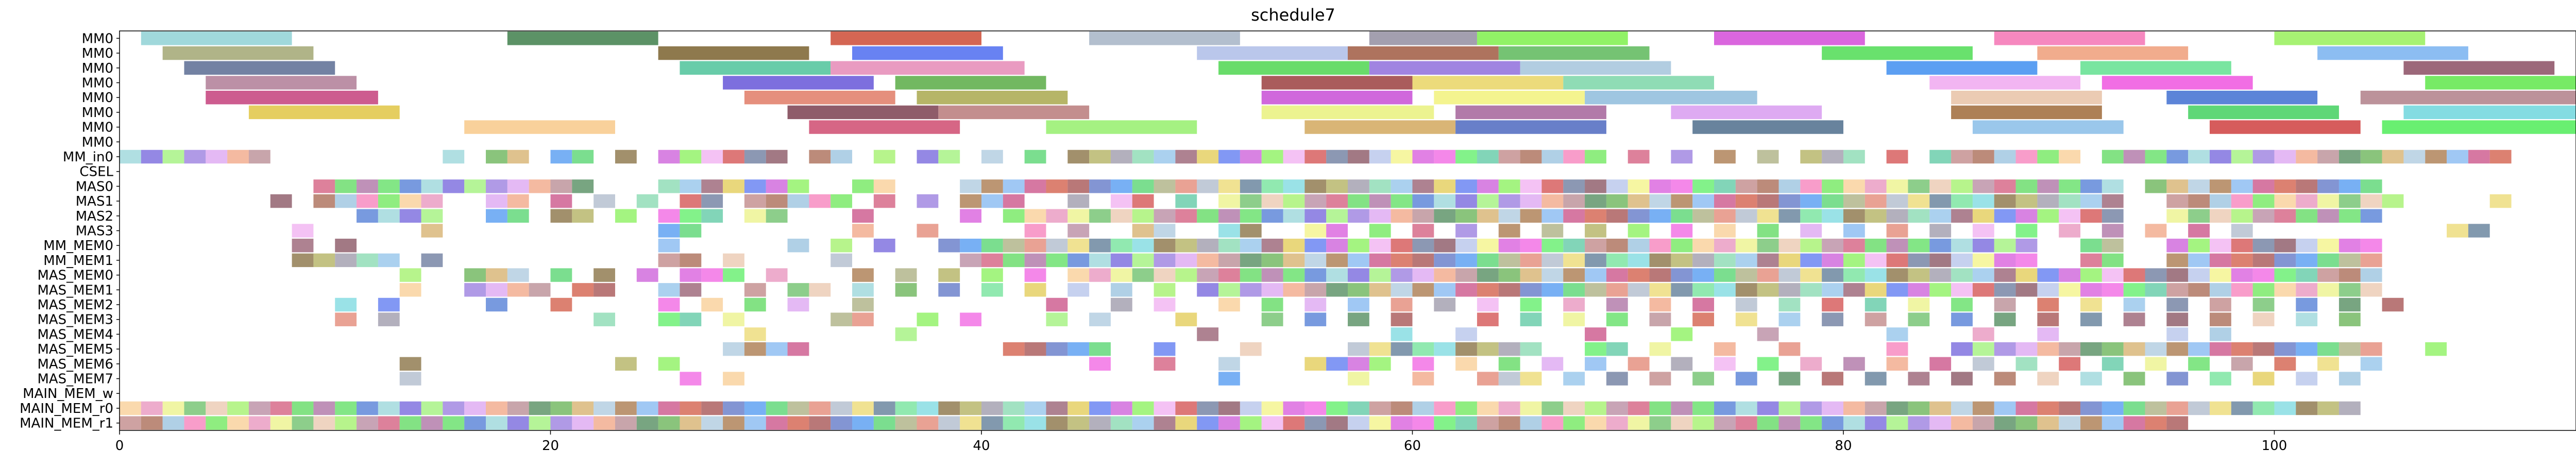 The height and width of the screenshot is (466, 2576). What do you see at coordinates (95, 201) in the screenshot?
I see `y-tick-label: MAS1` at bounding box center [95, 201].